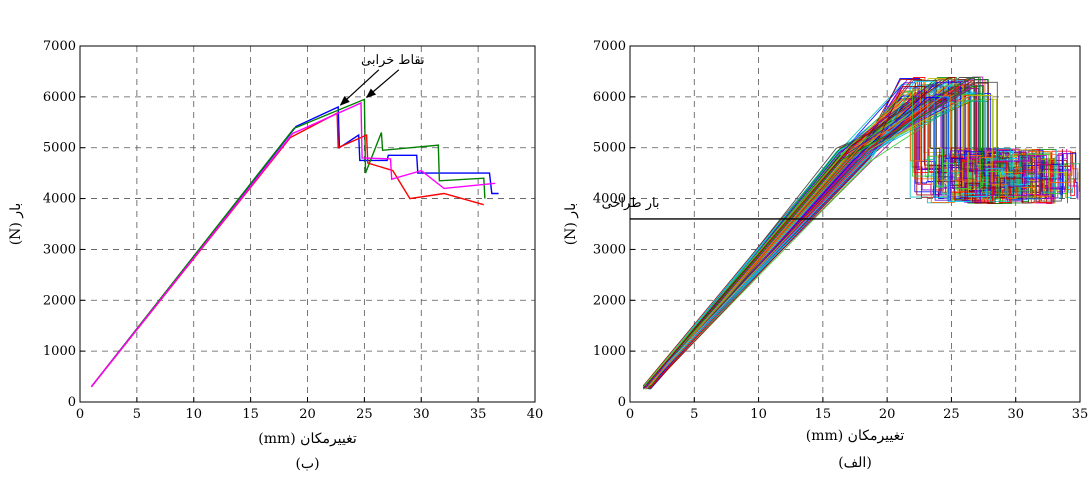 This screenshot has width=1092, height=491. What do you see at coordinates (393, 60) in the screenshot?
I see `annotation-label: نقاط خرابی` at bounding box center [393, 60].